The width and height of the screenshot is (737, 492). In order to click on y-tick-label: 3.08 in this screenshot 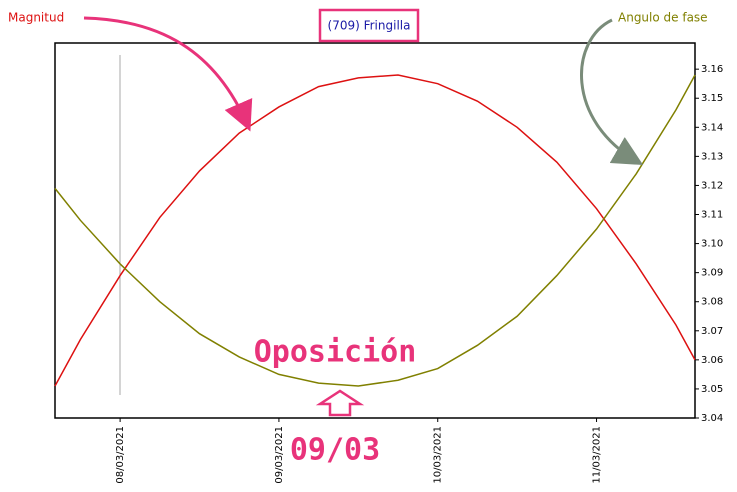, I will do `click(712, 302)`.